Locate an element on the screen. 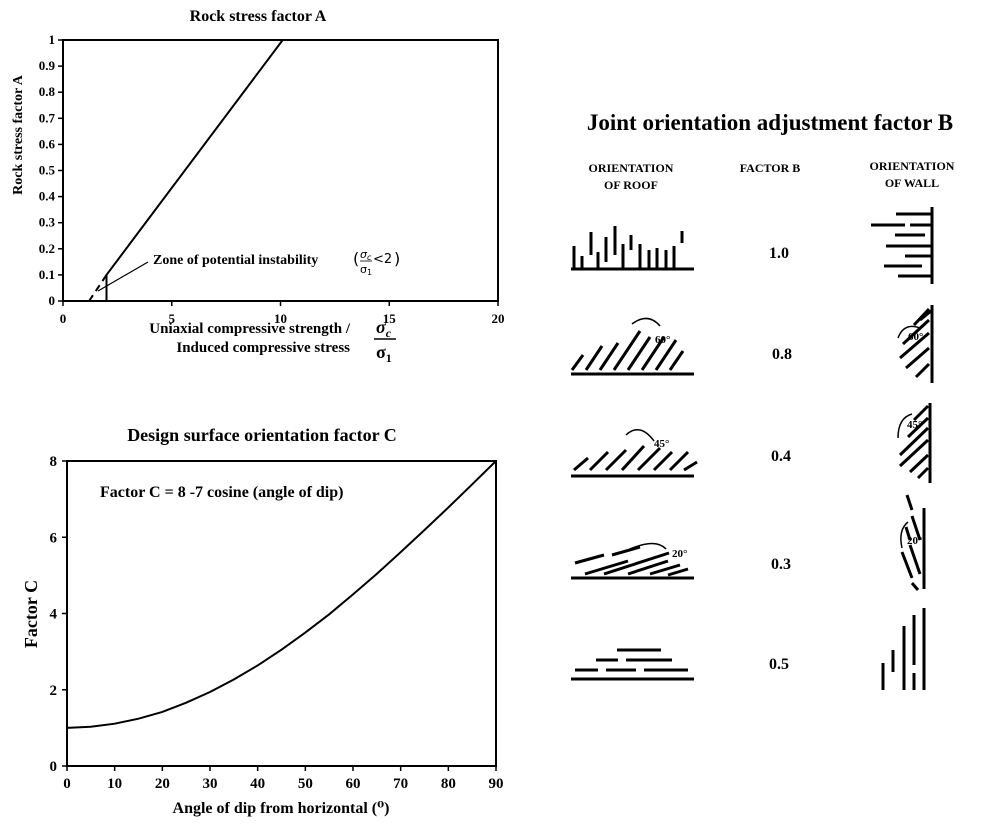  ratio-numerator: σc is located at coordinates (384, 328).